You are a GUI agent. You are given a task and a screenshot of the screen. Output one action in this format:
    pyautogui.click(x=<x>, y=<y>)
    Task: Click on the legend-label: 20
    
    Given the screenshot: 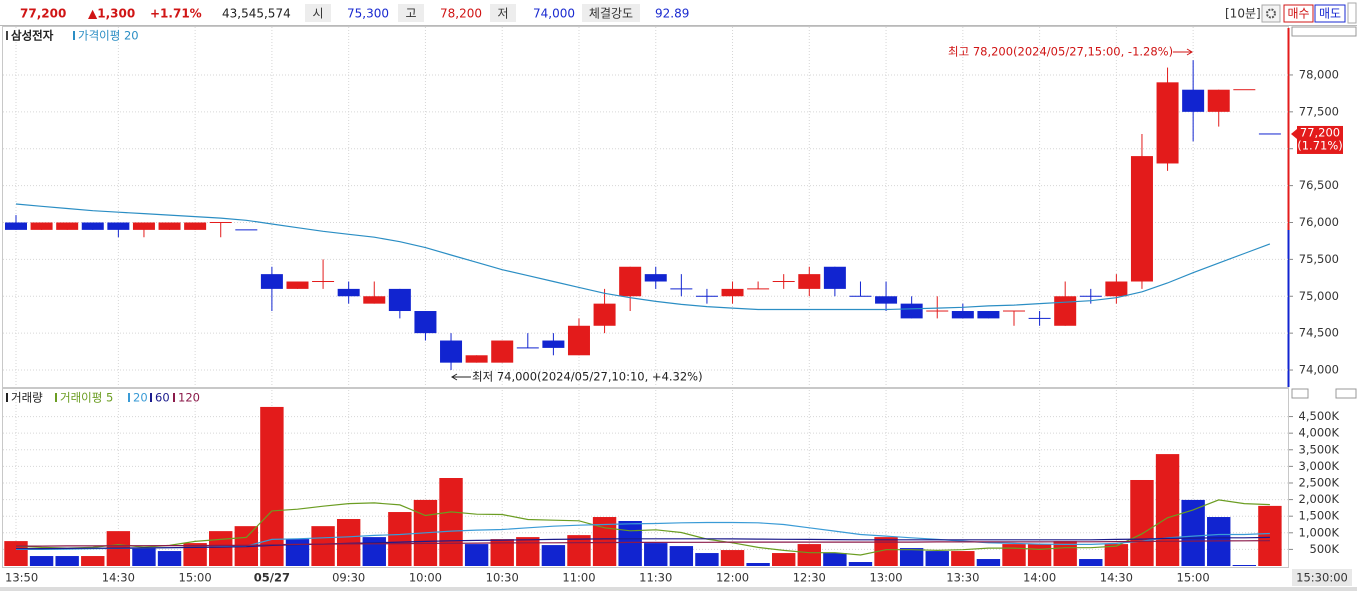 What is the action you would take?
    pyautogui.click(x=140, y=398)
    